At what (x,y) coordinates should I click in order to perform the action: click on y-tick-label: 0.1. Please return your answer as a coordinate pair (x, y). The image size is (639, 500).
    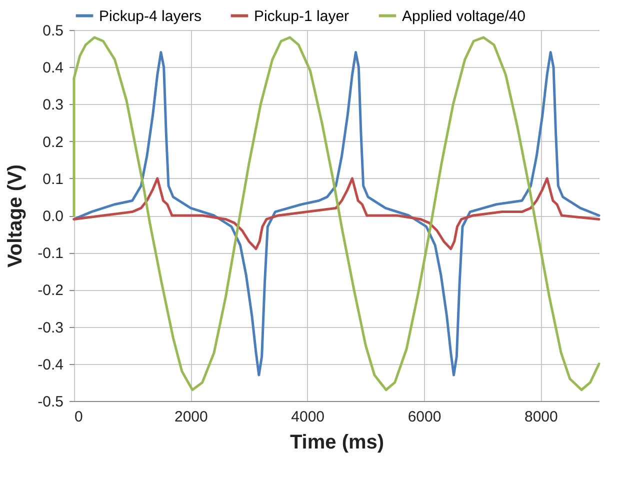
    Looking at the image, I should click on (53, 179).